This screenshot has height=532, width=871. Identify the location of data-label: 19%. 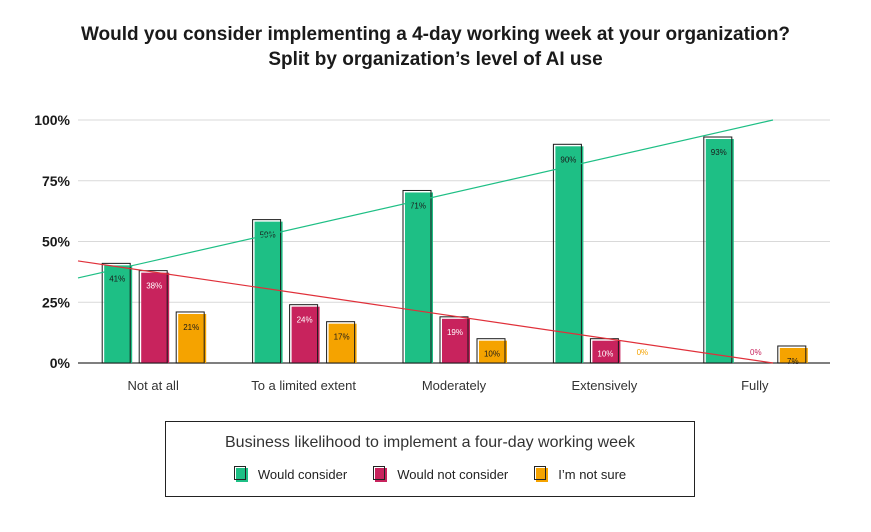
(455, 332).